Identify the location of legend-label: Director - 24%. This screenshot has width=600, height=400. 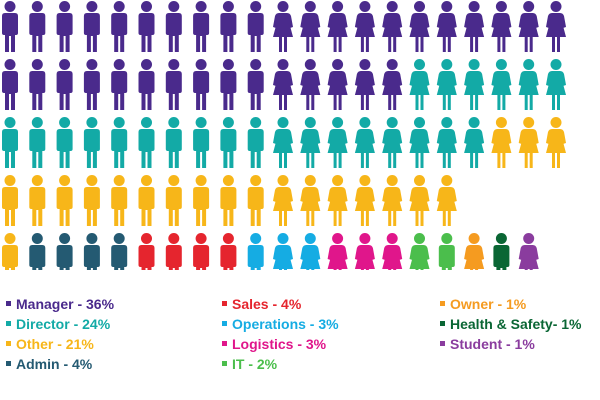
(63, 324).